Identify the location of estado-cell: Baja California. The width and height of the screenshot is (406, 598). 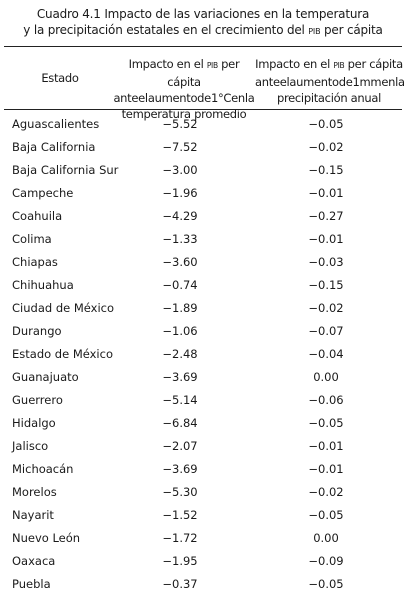
(54, 147).